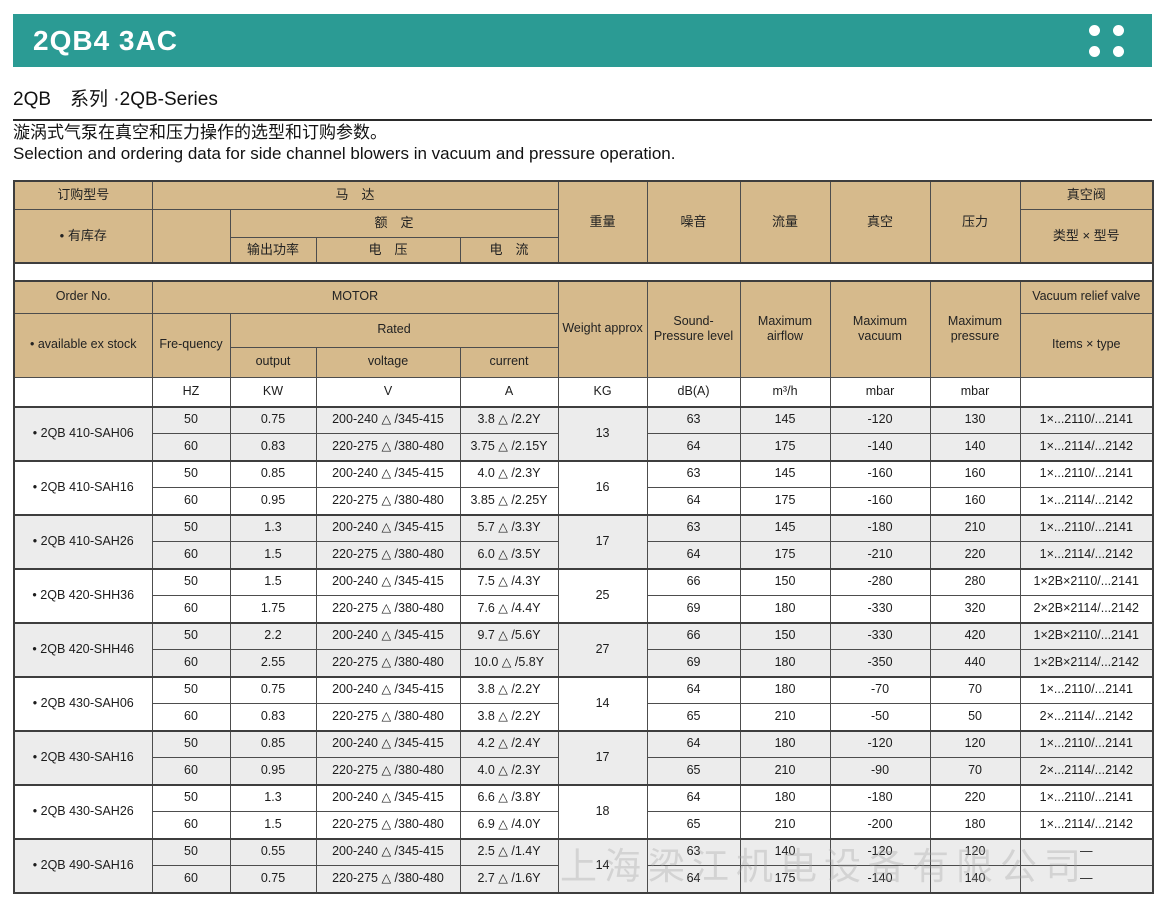  What do you see at coordinates (693, 771) in the screenshot?
I see `sound-level-cell: 65` at bounding box center [693, 771].